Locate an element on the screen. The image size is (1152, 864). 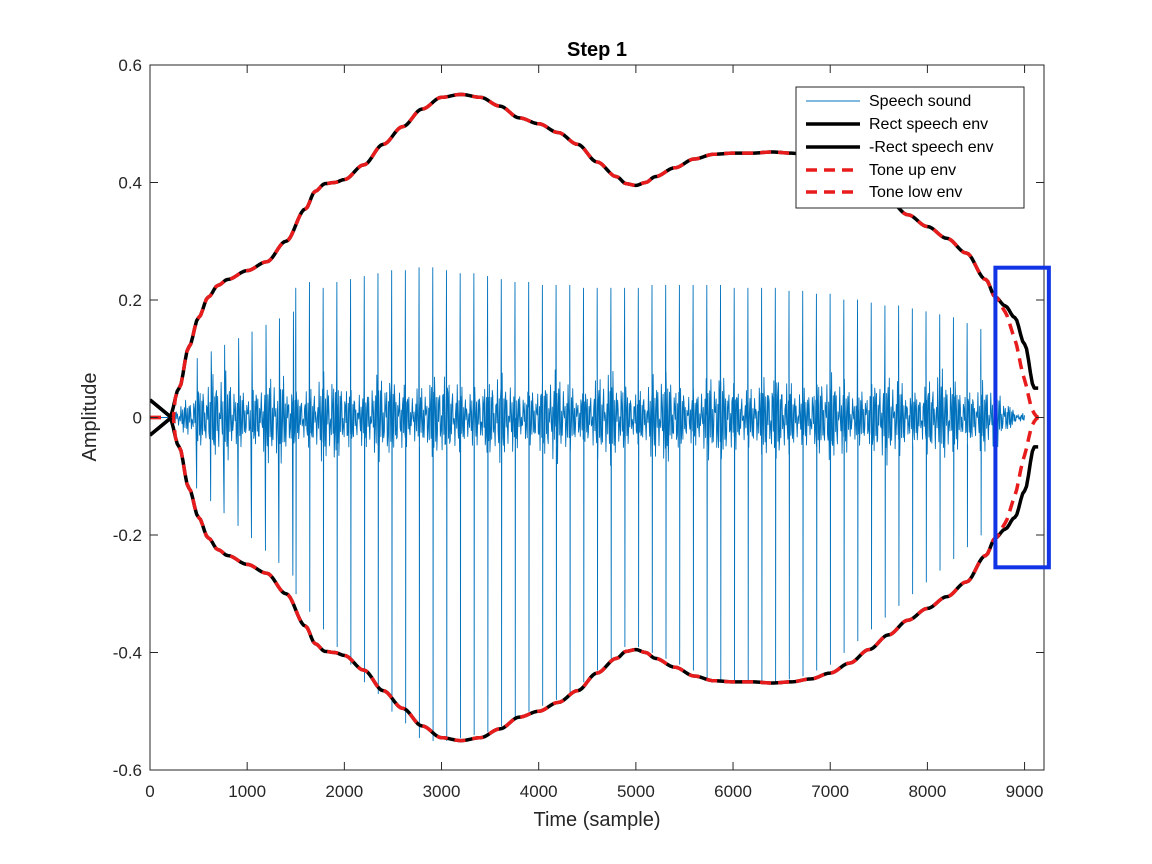
y-tick-label: -0.2 is located at coordinates (127, 535).